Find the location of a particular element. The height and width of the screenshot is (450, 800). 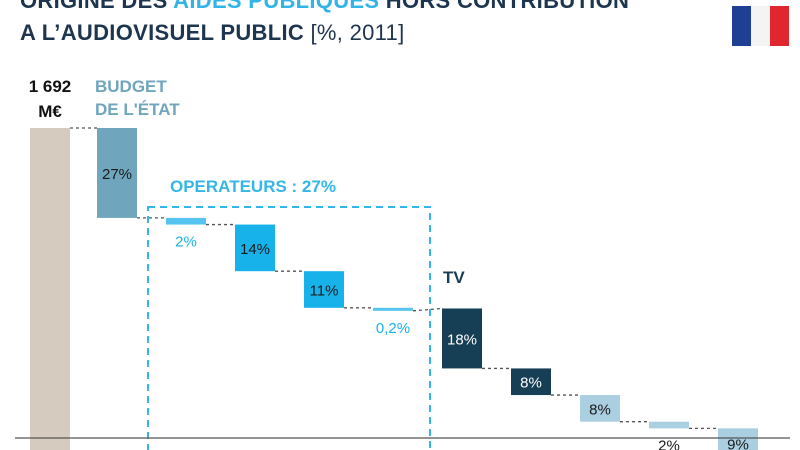

title-part-b: HORS CONTRIBUTION is located at coordinates (504, 6).